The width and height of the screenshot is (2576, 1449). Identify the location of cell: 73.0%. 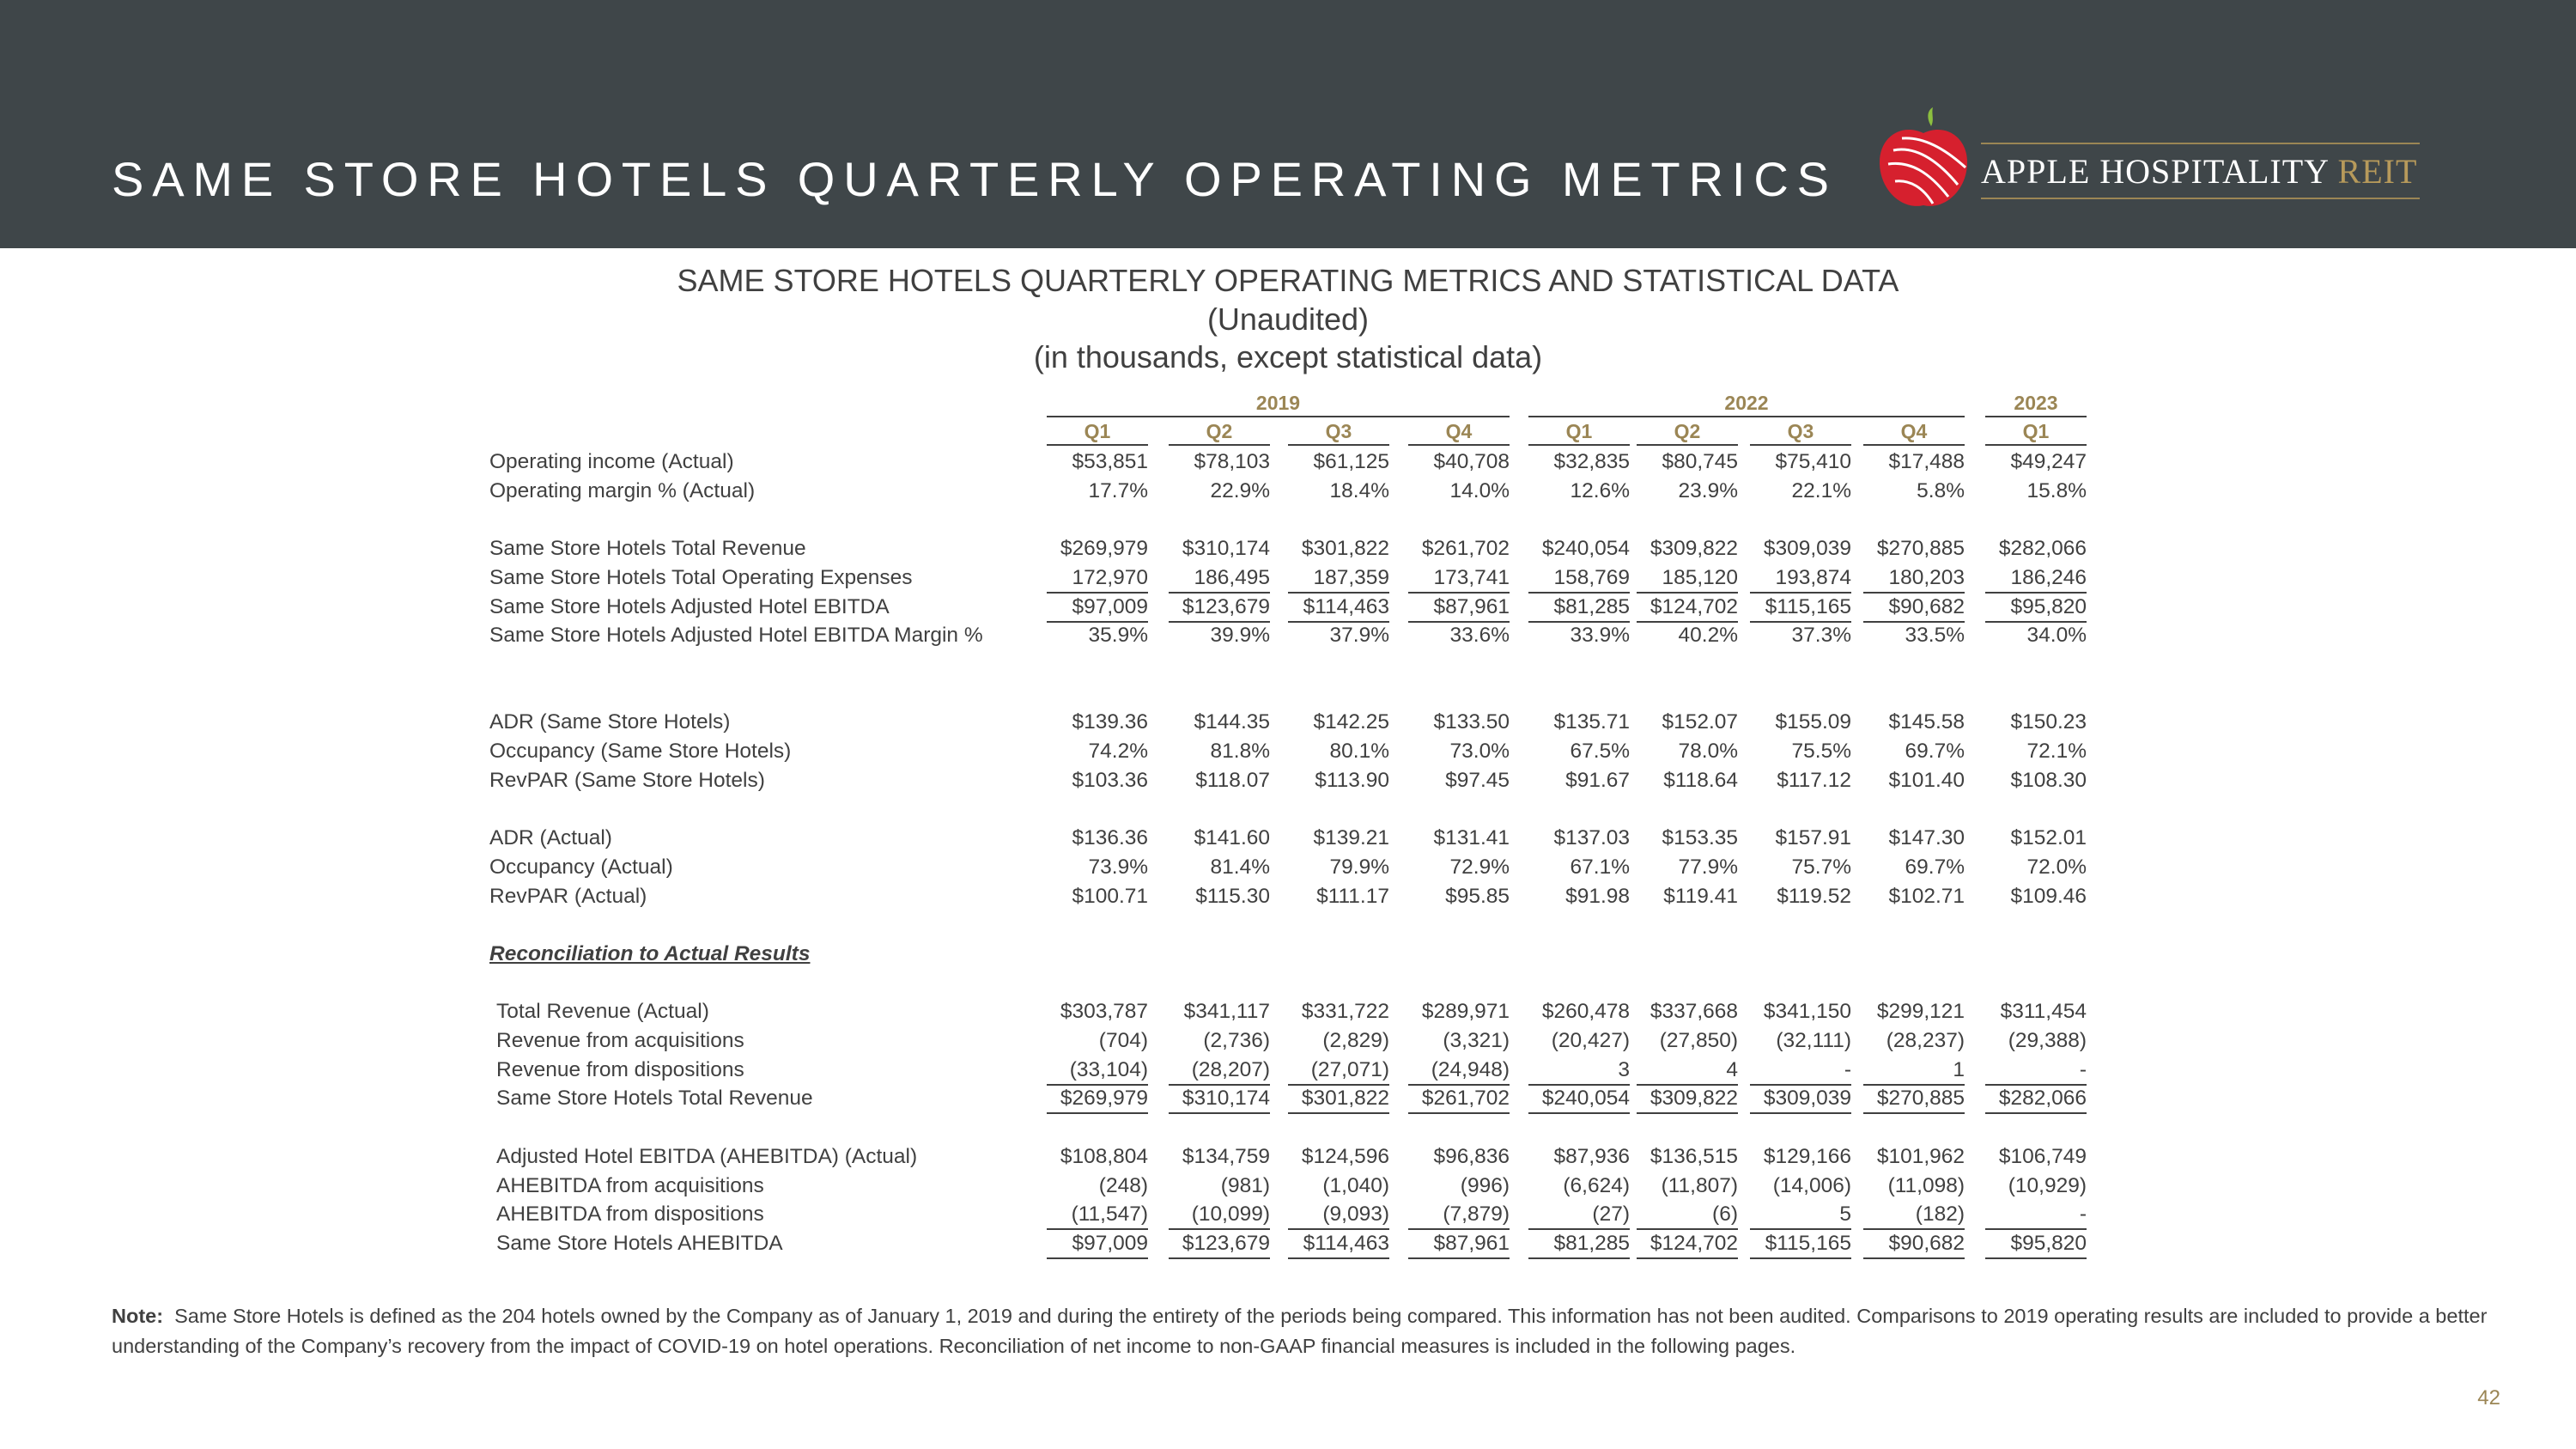
(1480, 751).